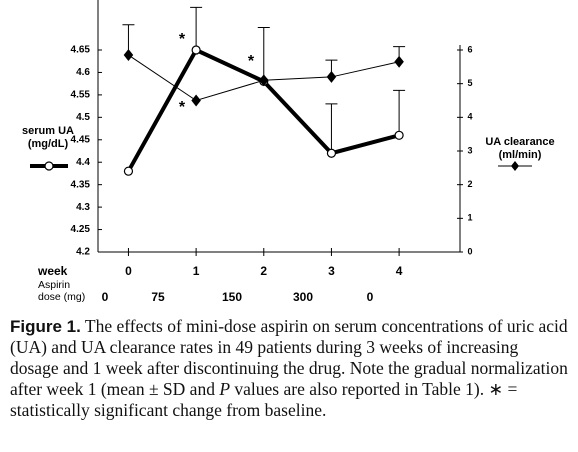 Image resolution: width=578 pixels, height=452 pixels. I want to click on y2-tick-label: 0, so click(469, 251).